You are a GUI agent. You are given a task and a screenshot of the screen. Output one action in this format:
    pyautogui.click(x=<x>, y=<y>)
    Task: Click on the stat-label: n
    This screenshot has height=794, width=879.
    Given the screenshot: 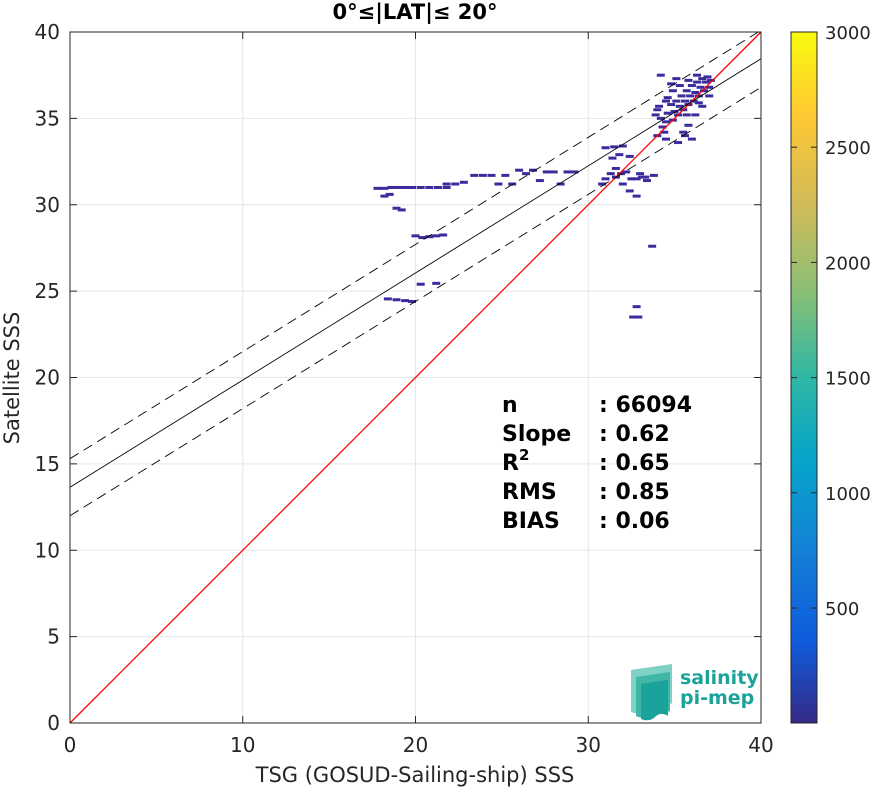 What is the action you would take?
    pyautogui.click(x=510, y=405)
    